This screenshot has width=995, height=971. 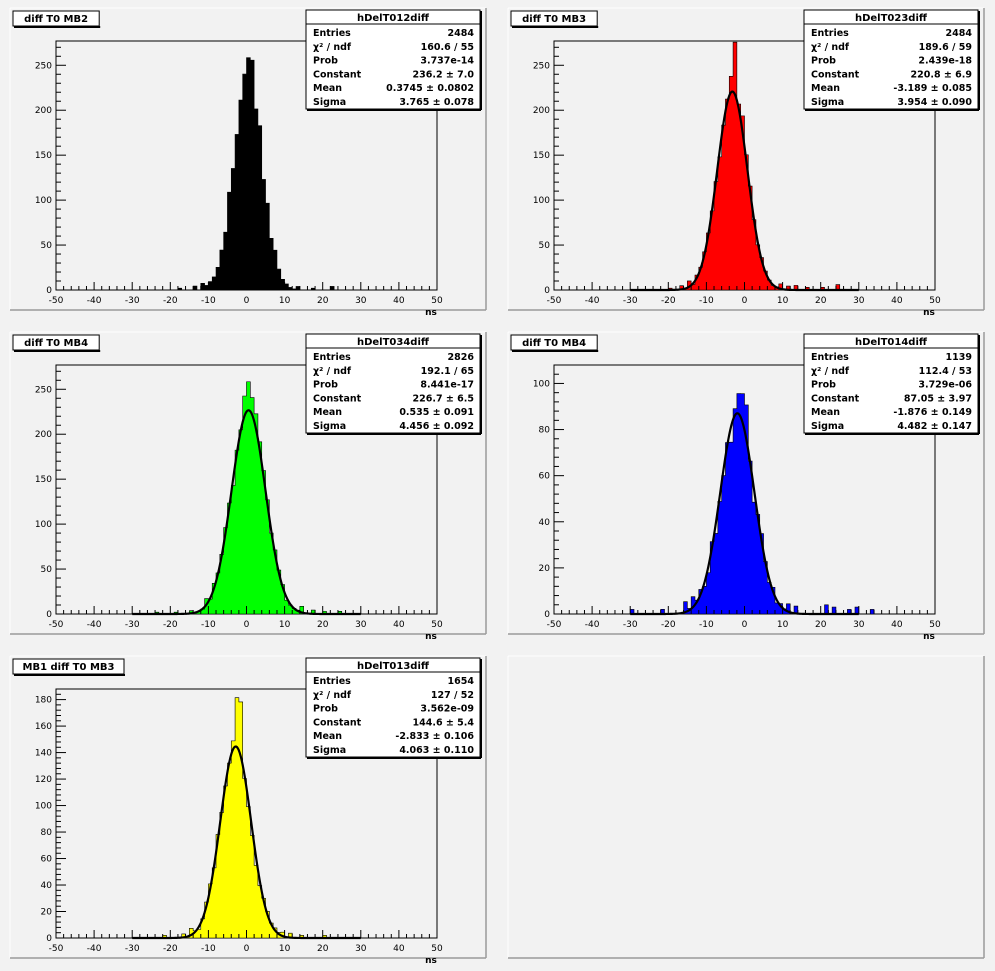 I want to click on pad-title: diff T0 MB2, so click(x=56, y=19).